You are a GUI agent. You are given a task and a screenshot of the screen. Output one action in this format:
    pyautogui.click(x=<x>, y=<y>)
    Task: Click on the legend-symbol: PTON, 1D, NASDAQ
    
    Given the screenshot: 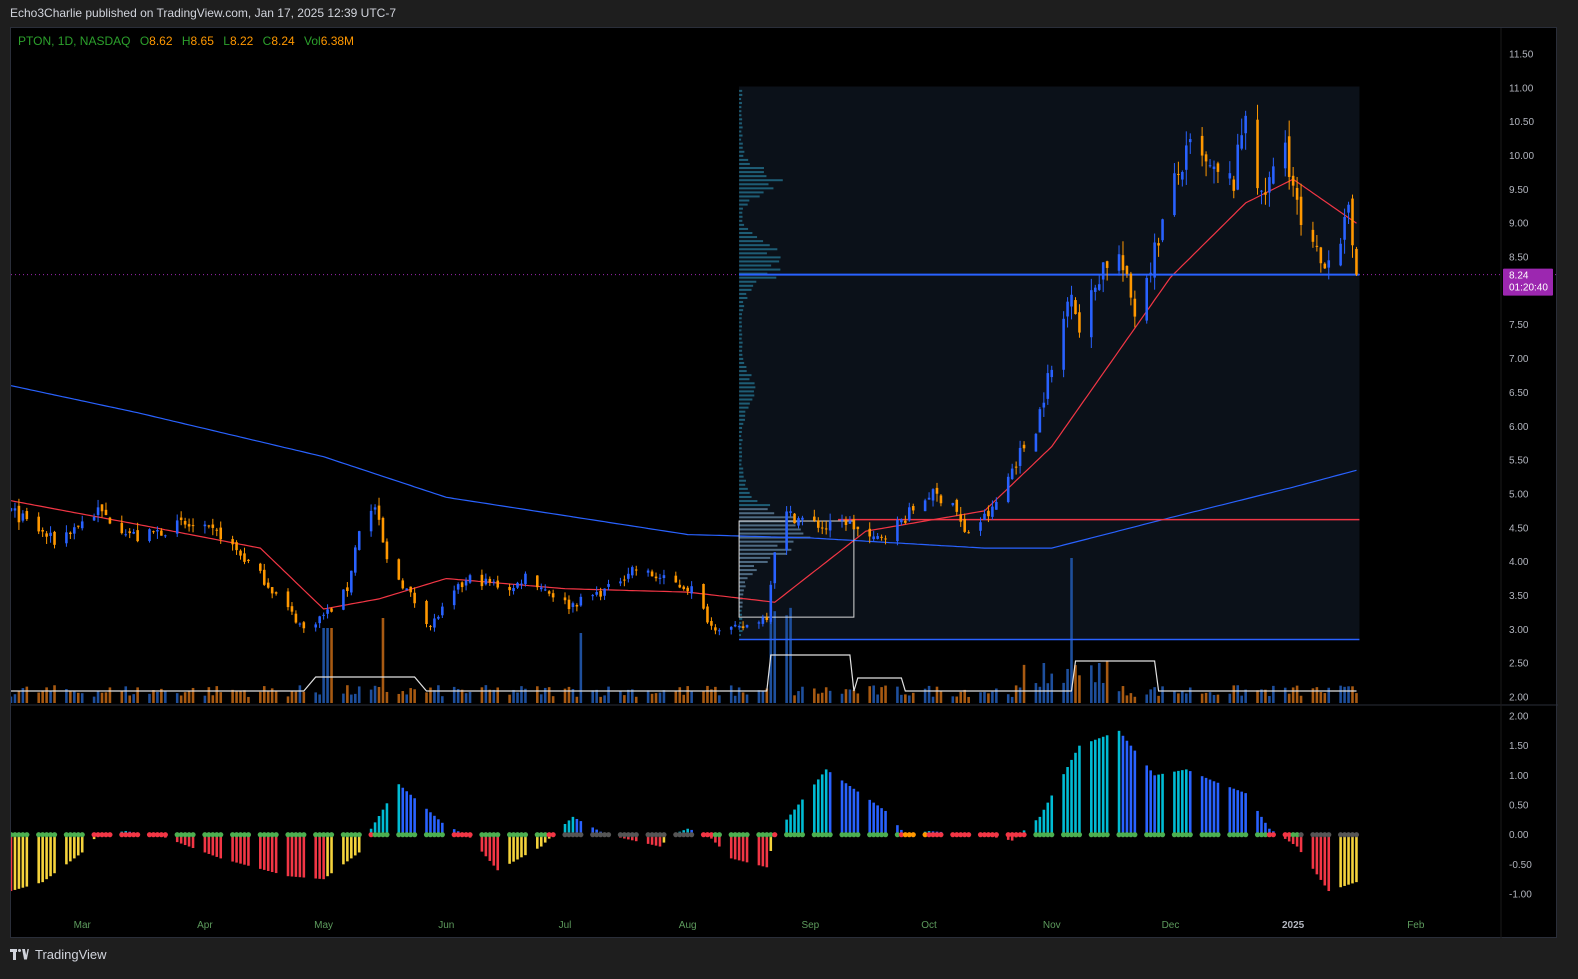 What is the action you would take?
    pyautogui.click(x=74, y=41)
    